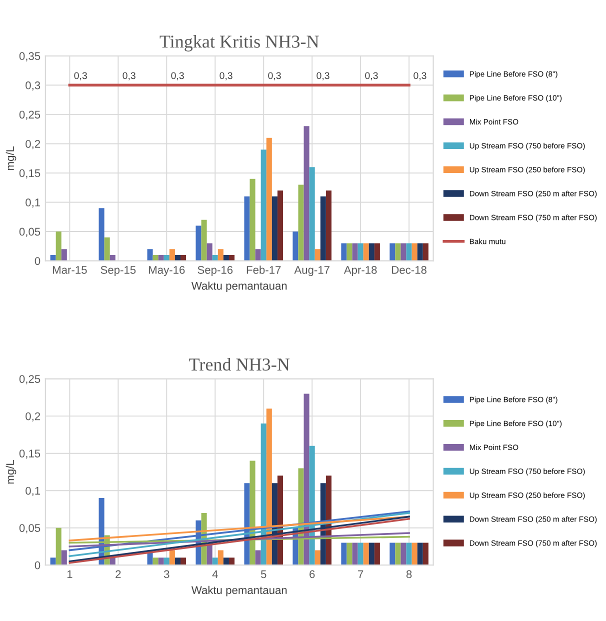  What do you see at coordinates (312, 271) in the screenshot?
I see `x-tick-label: Aug-17` at bounding box center [312, 271].